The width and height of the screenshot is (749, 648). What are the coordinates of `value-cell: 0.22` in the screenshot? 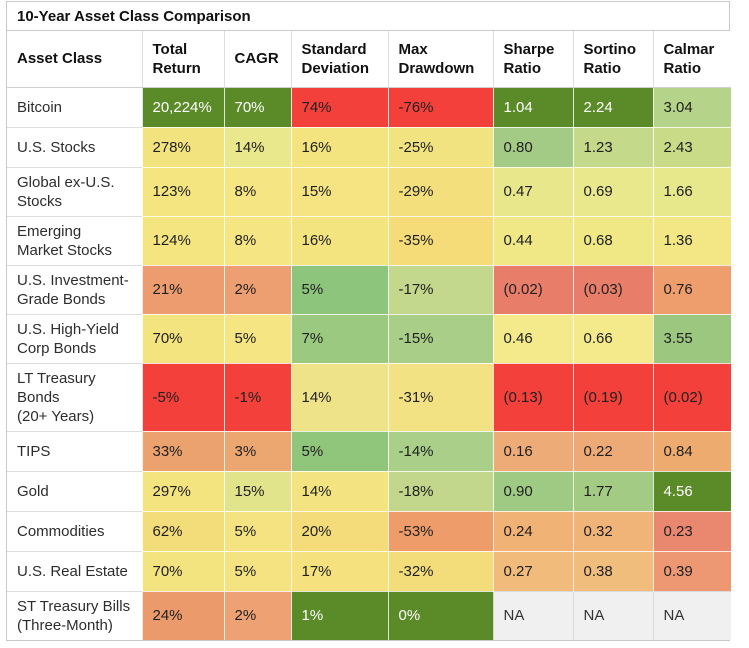 It's located at (612, 450).